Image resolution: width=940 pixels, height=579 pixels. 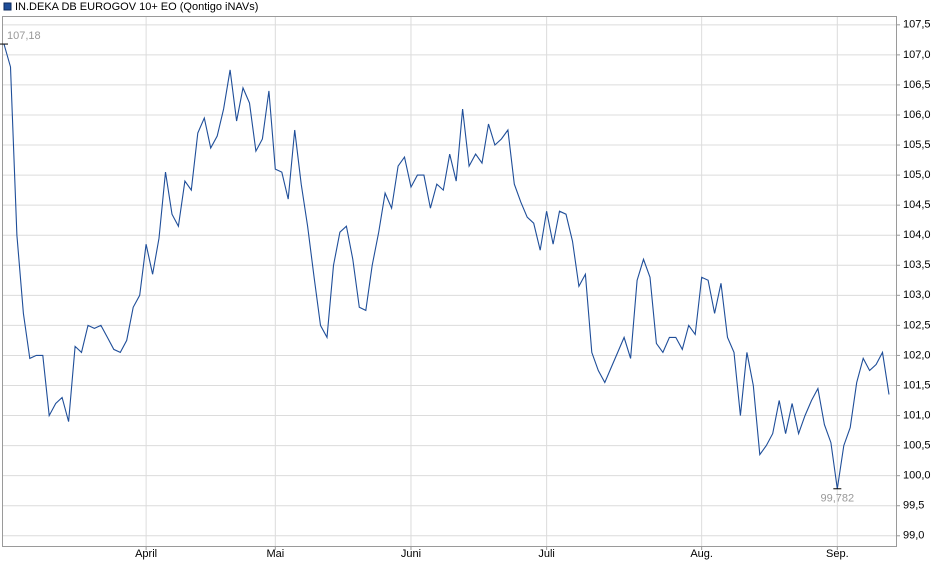 What do you see at coordinates (917, 385) in the screenshot?
I see `y-tick-label: 101,5` at bounding box center [917, 385].